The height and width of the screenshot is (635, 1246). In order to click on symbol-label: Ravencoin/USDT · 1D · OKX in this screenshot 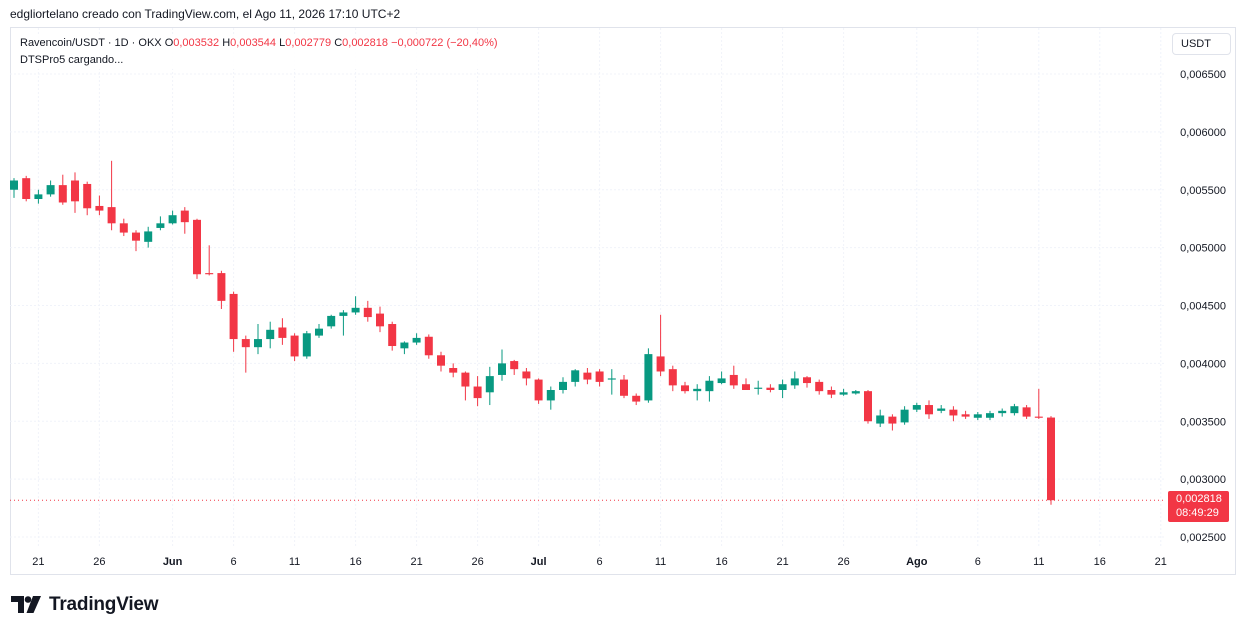, I will do `click(91, 43)`.